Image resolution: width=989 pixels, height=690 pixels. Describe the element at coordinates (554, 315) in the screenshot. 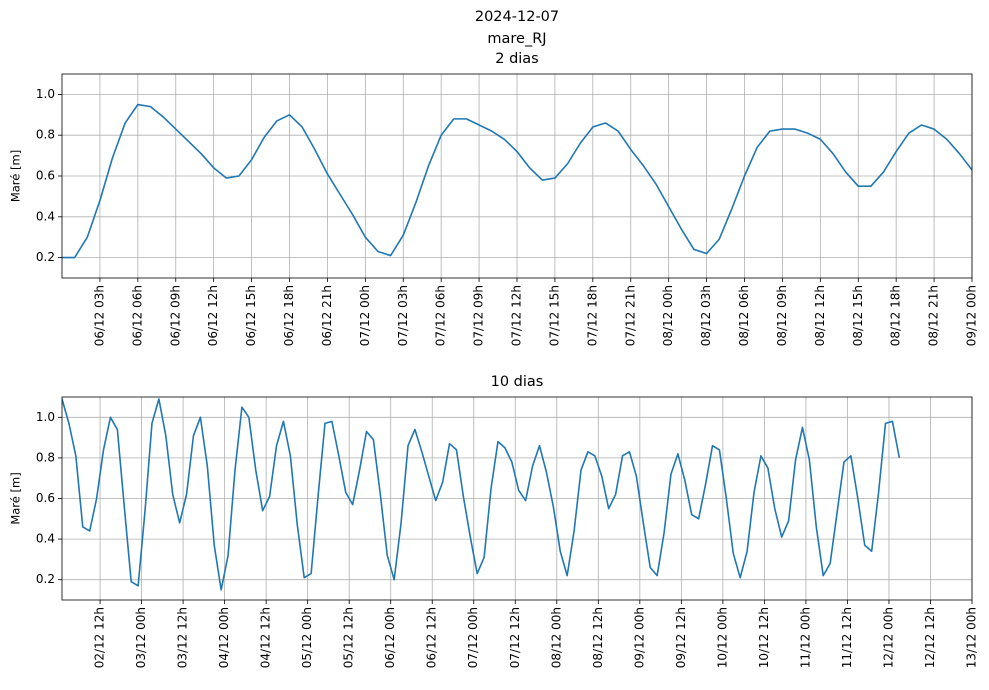

I see `x-tick-label: 07/12 15h` at that location.